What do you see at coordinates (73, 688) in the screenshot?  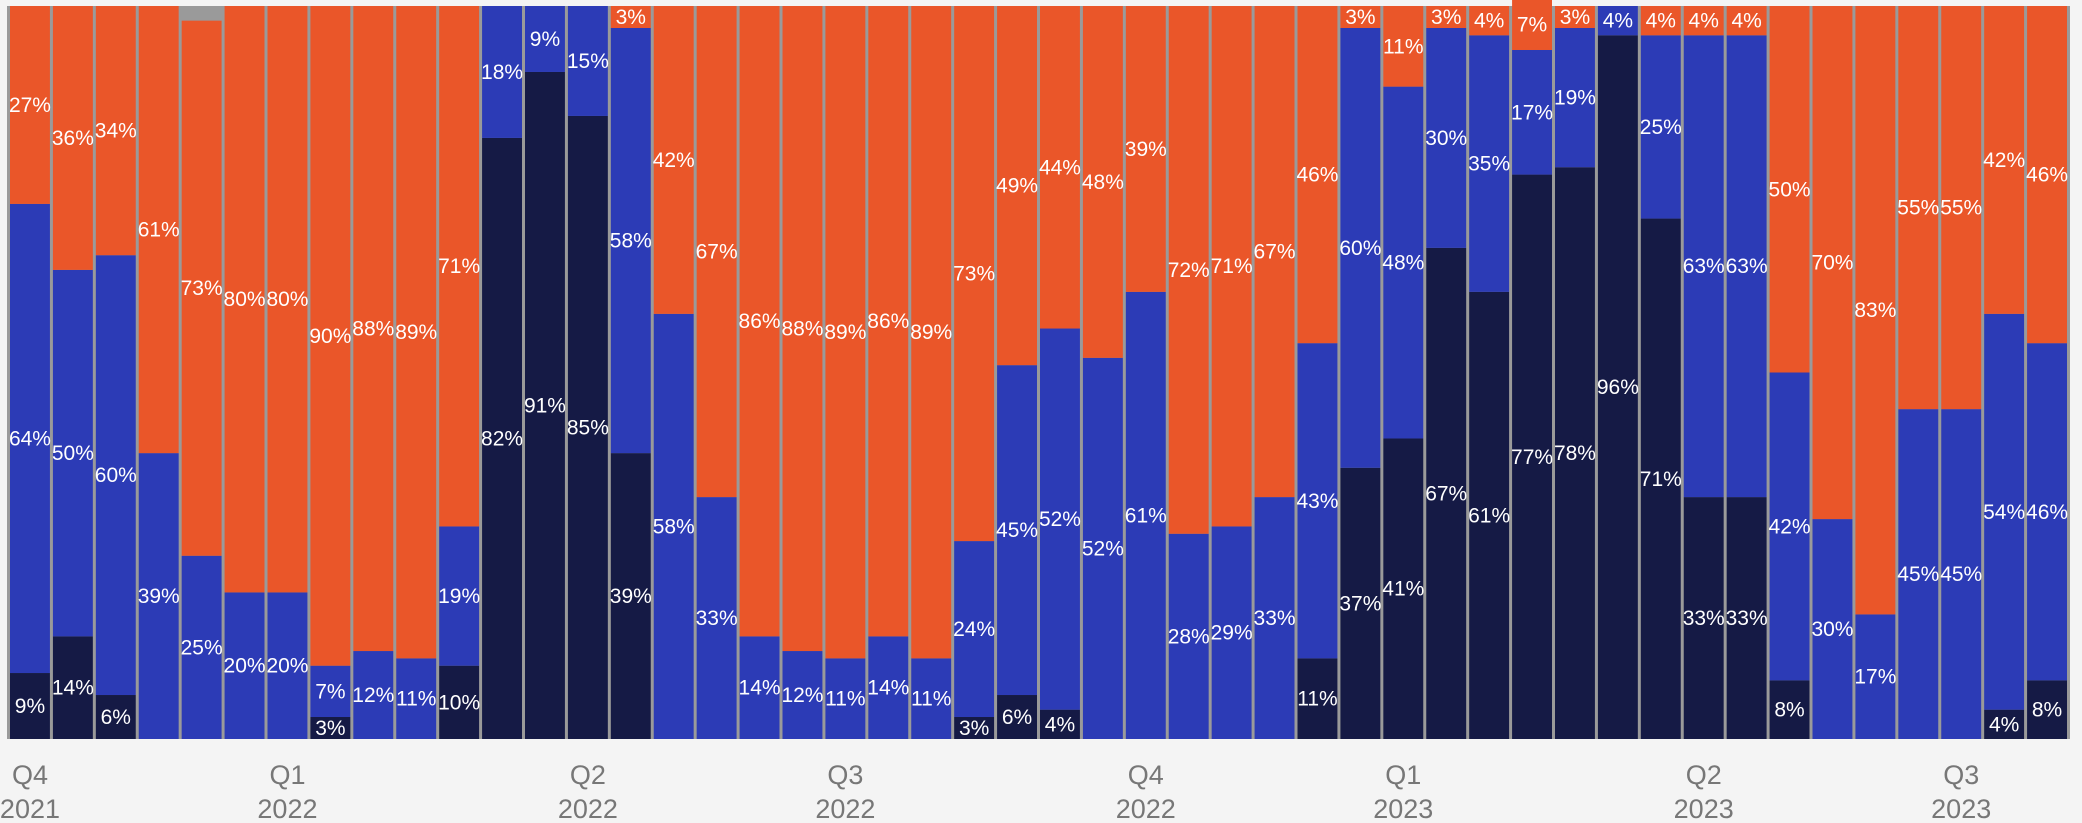 I see `data-label-dark-1: 14%` at bounding box center [73, 688].